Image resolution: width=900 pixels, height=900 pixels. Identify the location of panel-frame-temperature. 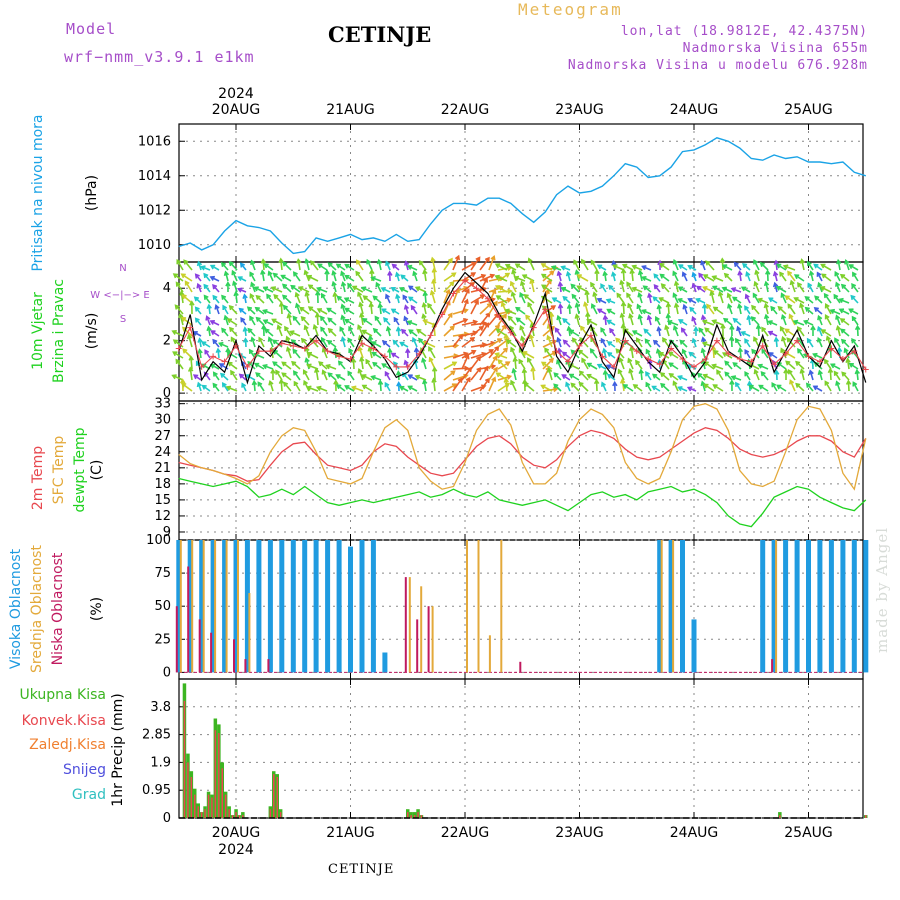
(521, 470).